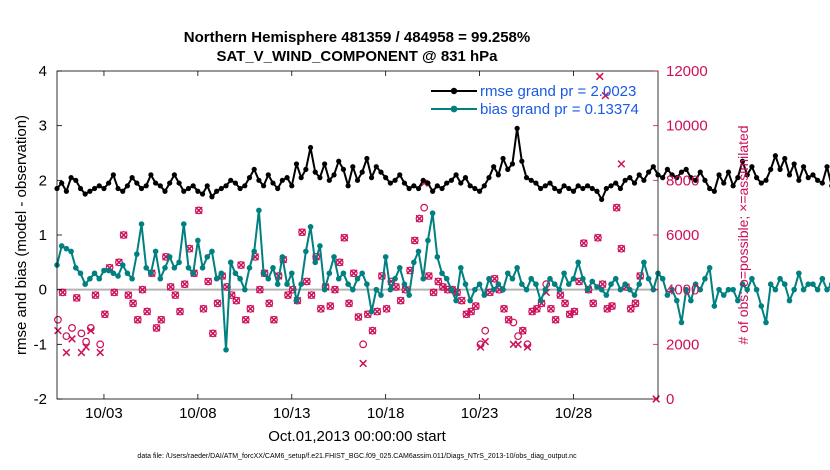  I want to click on y2-tick-label: 6000, so click(682, 235).